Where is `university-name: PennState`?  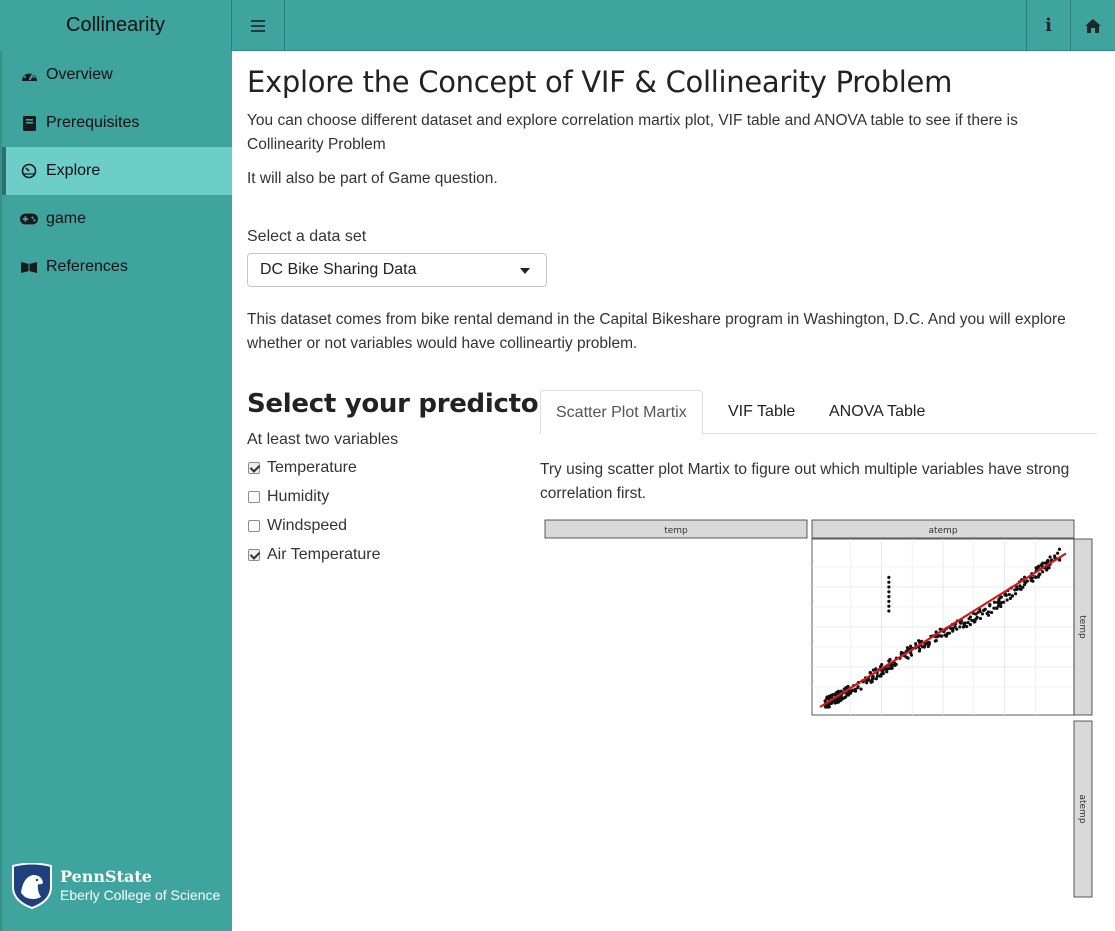
university-name: PennState is located at coordinates (106, 876).